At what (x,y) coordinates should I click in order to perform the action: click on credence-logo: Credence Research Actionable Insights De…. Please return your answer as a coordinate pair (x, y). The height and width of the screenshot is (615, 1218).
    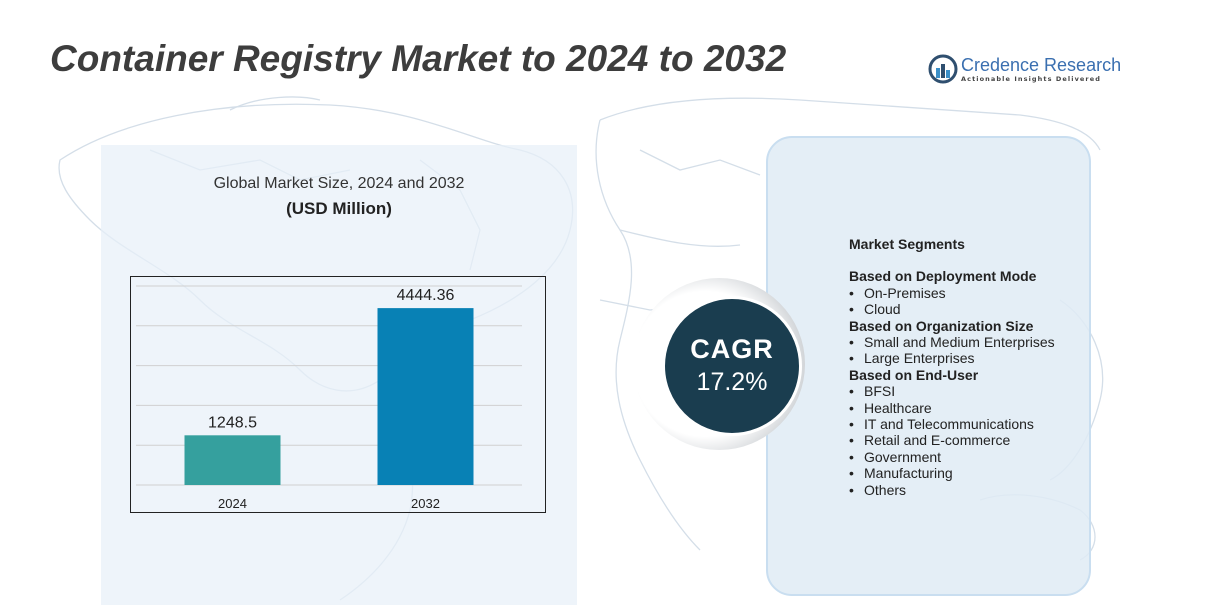
    Looking at the image, I should click on (1025, 71).